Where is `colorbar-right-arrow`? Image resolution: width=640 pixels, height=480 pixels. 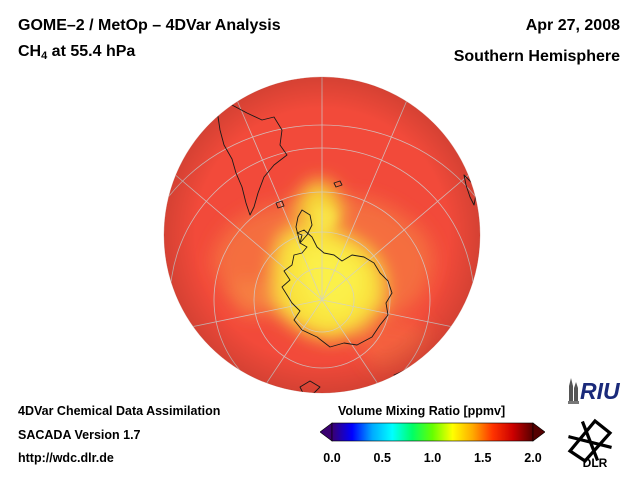
colorbar-right-arrow is located at coordinates (538, 432).